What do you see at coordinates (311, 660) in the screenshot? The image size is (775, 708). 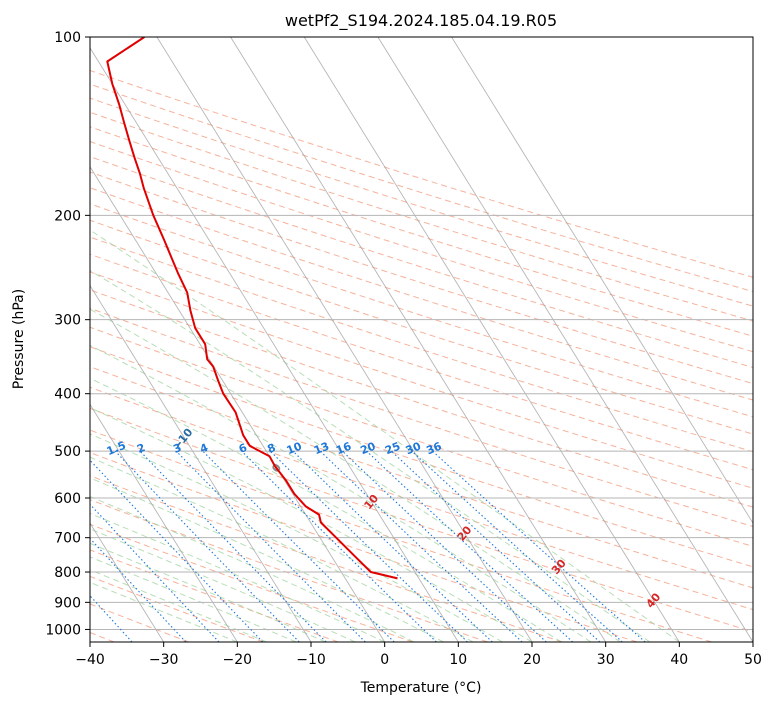 I see `x-tick-label: −10` at bounding box center [311, 660].